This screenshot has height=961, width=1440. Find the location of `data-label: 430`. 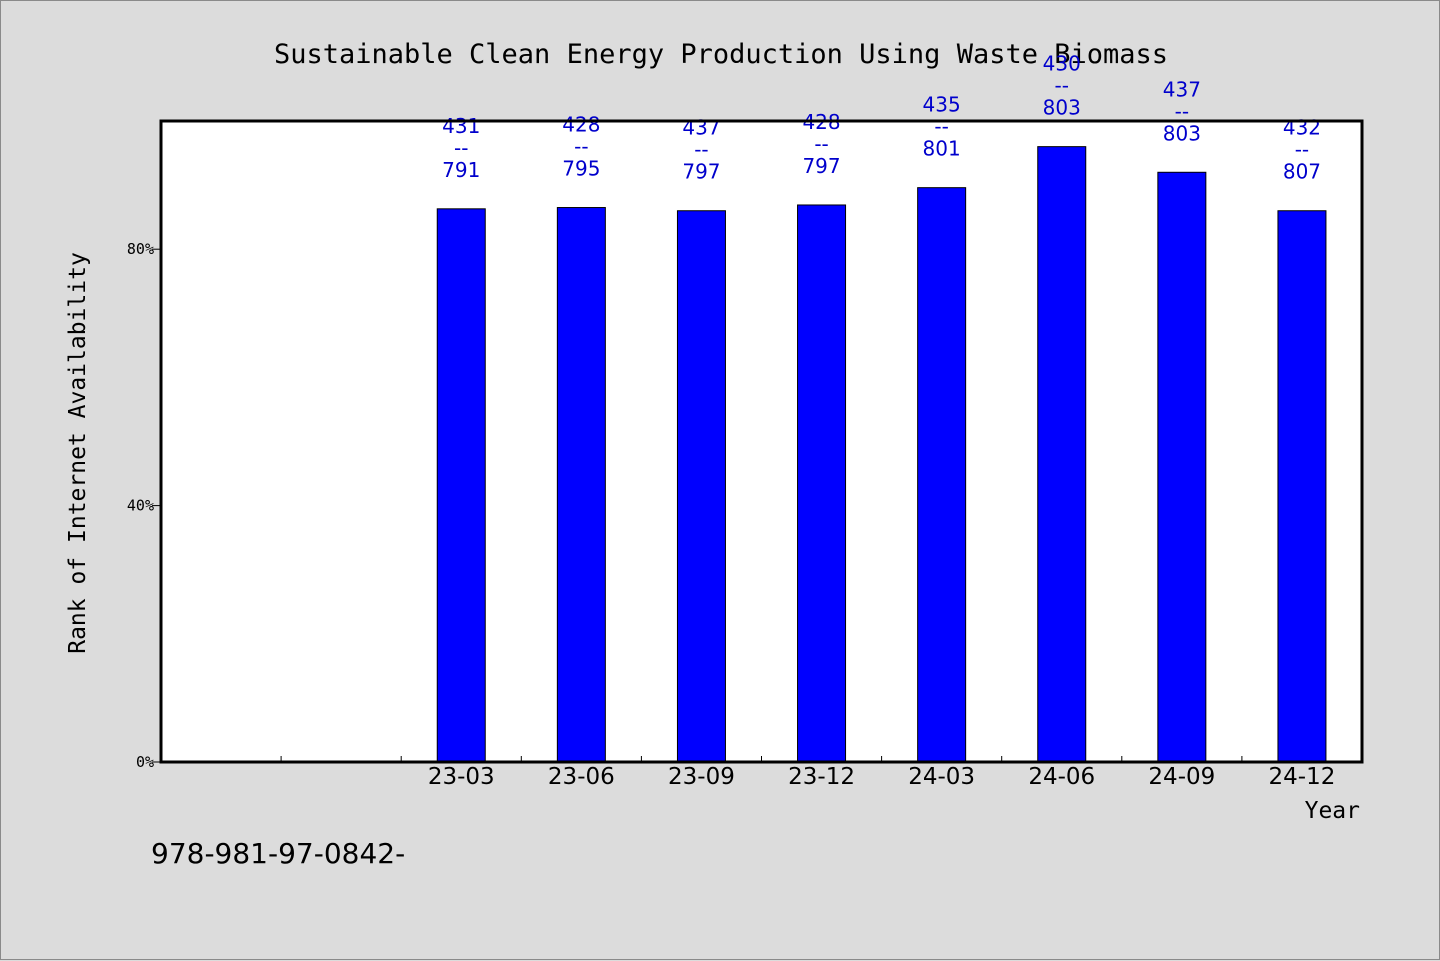

data-label: 430 is located at coordinates (1062, 64).